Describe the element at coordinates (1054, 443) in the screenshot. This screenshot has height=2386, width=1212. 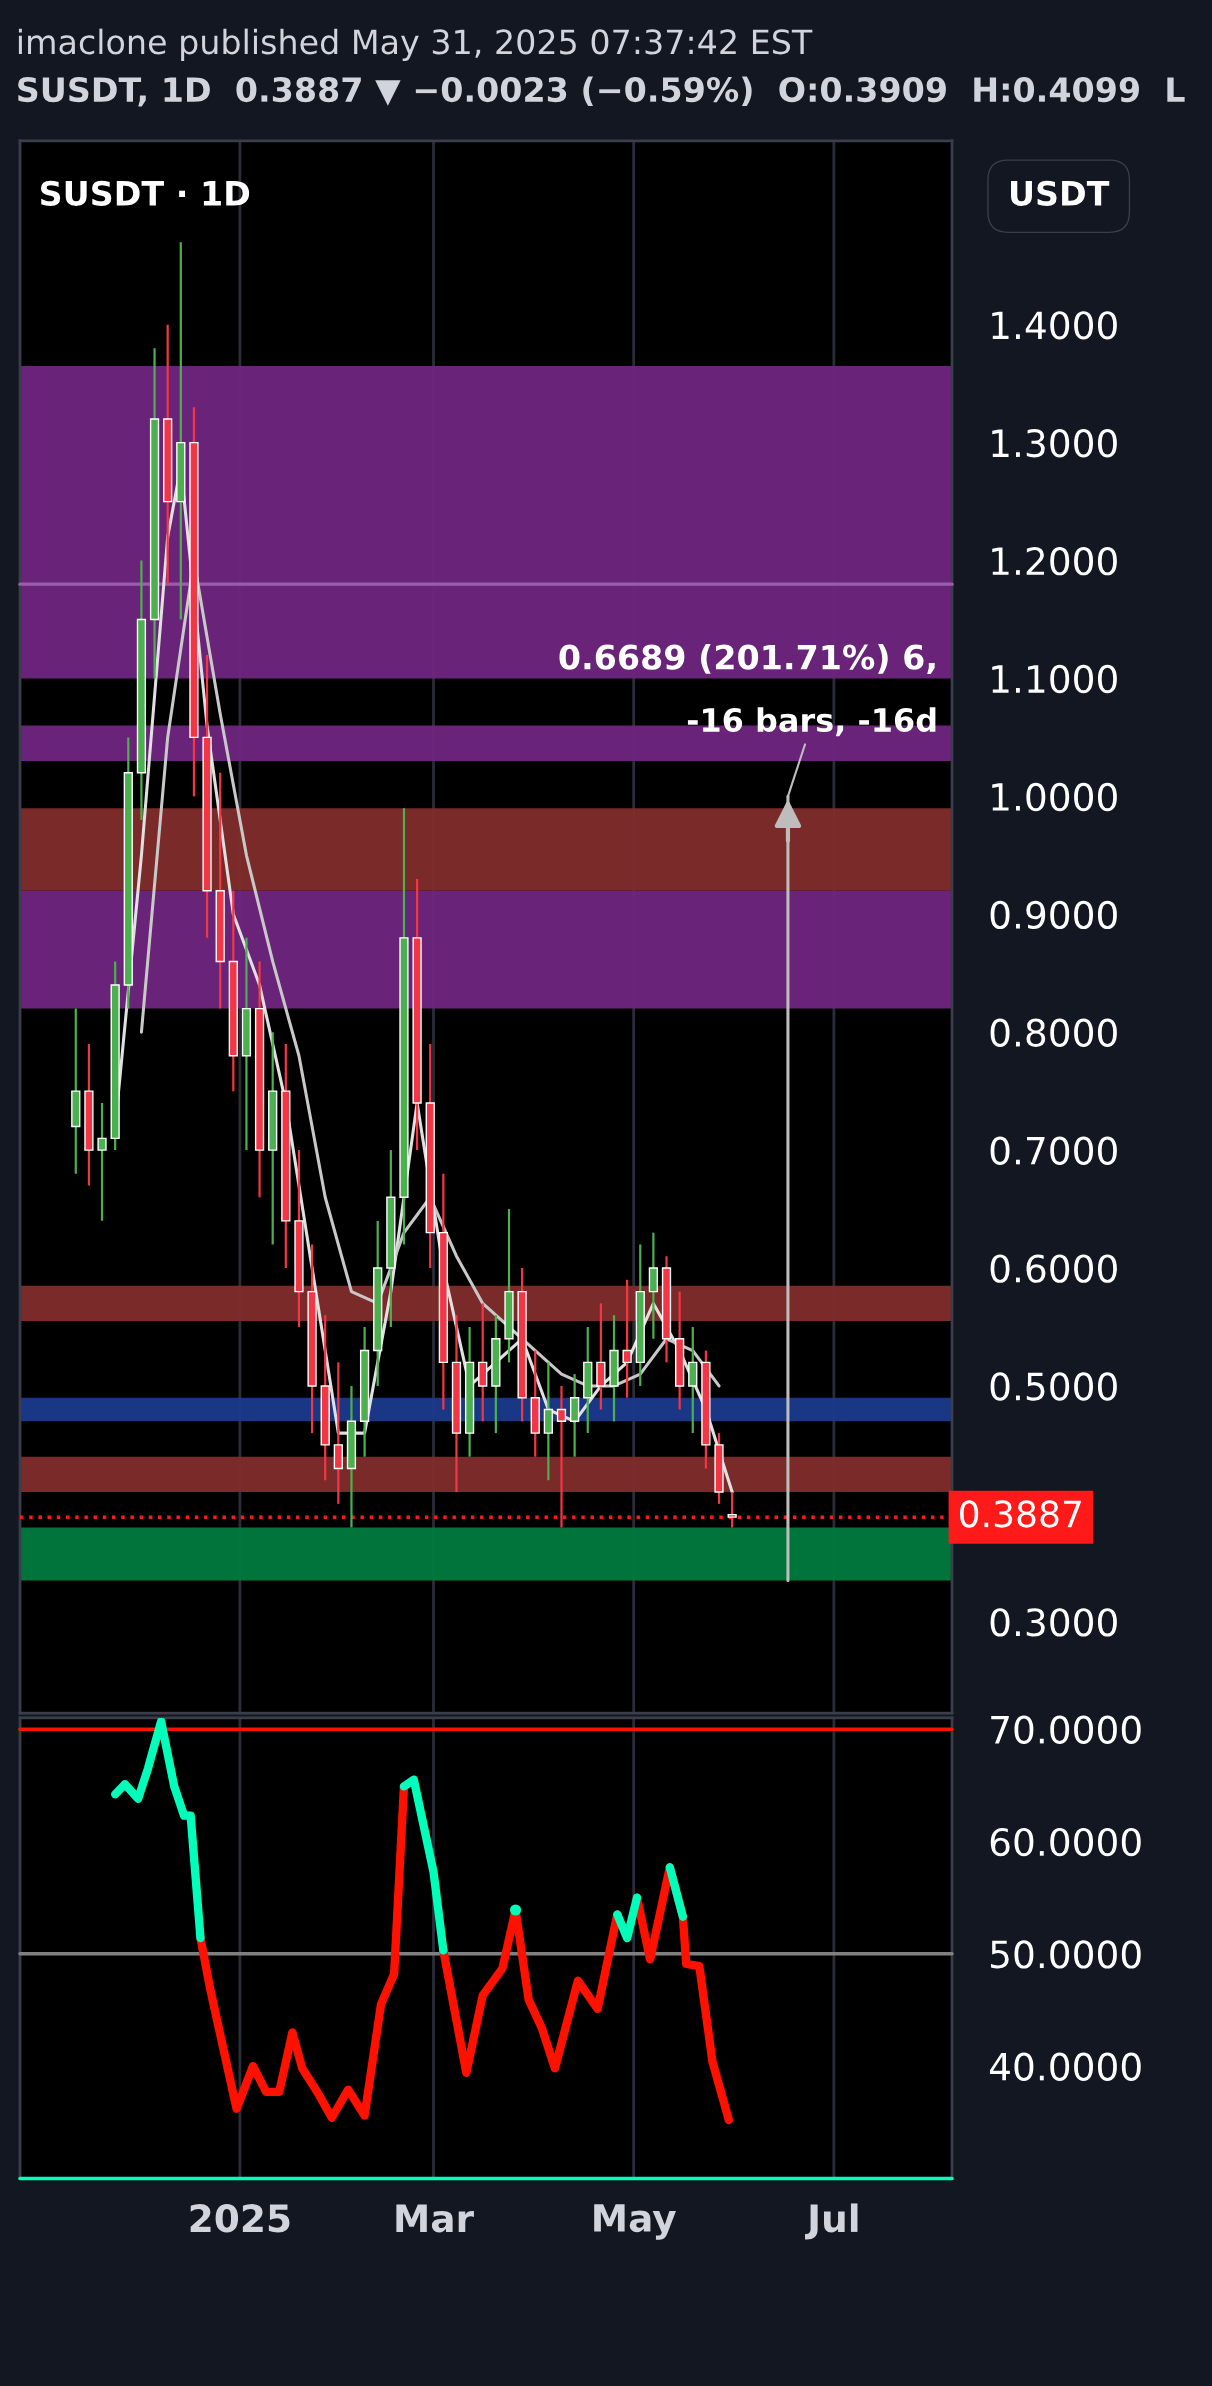
I see `y-tick-label: 1.3000` at that location.